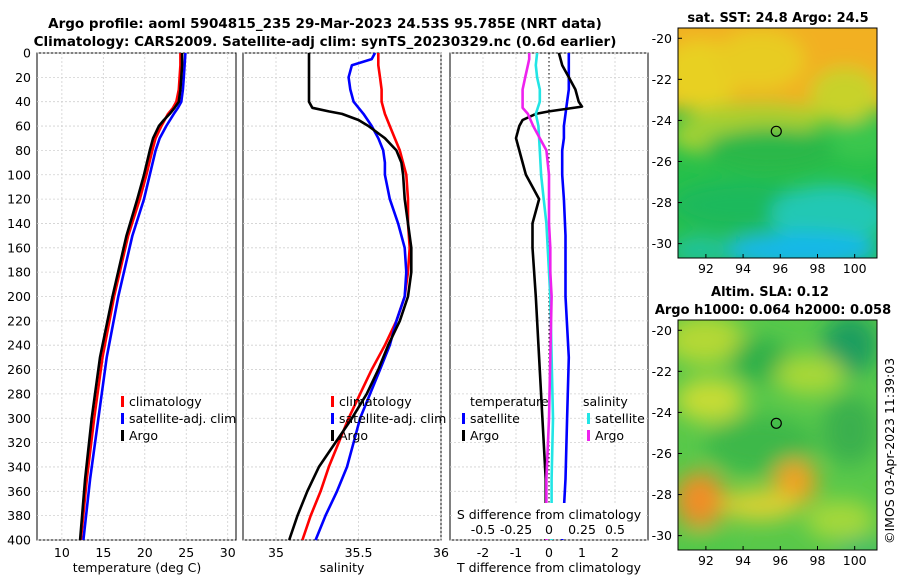 The width and height of the screenshot is (900, 580). Describe the element at coordinates (588, 435) in the screenshot. I see `legend-swatch-s-argo` at that location.